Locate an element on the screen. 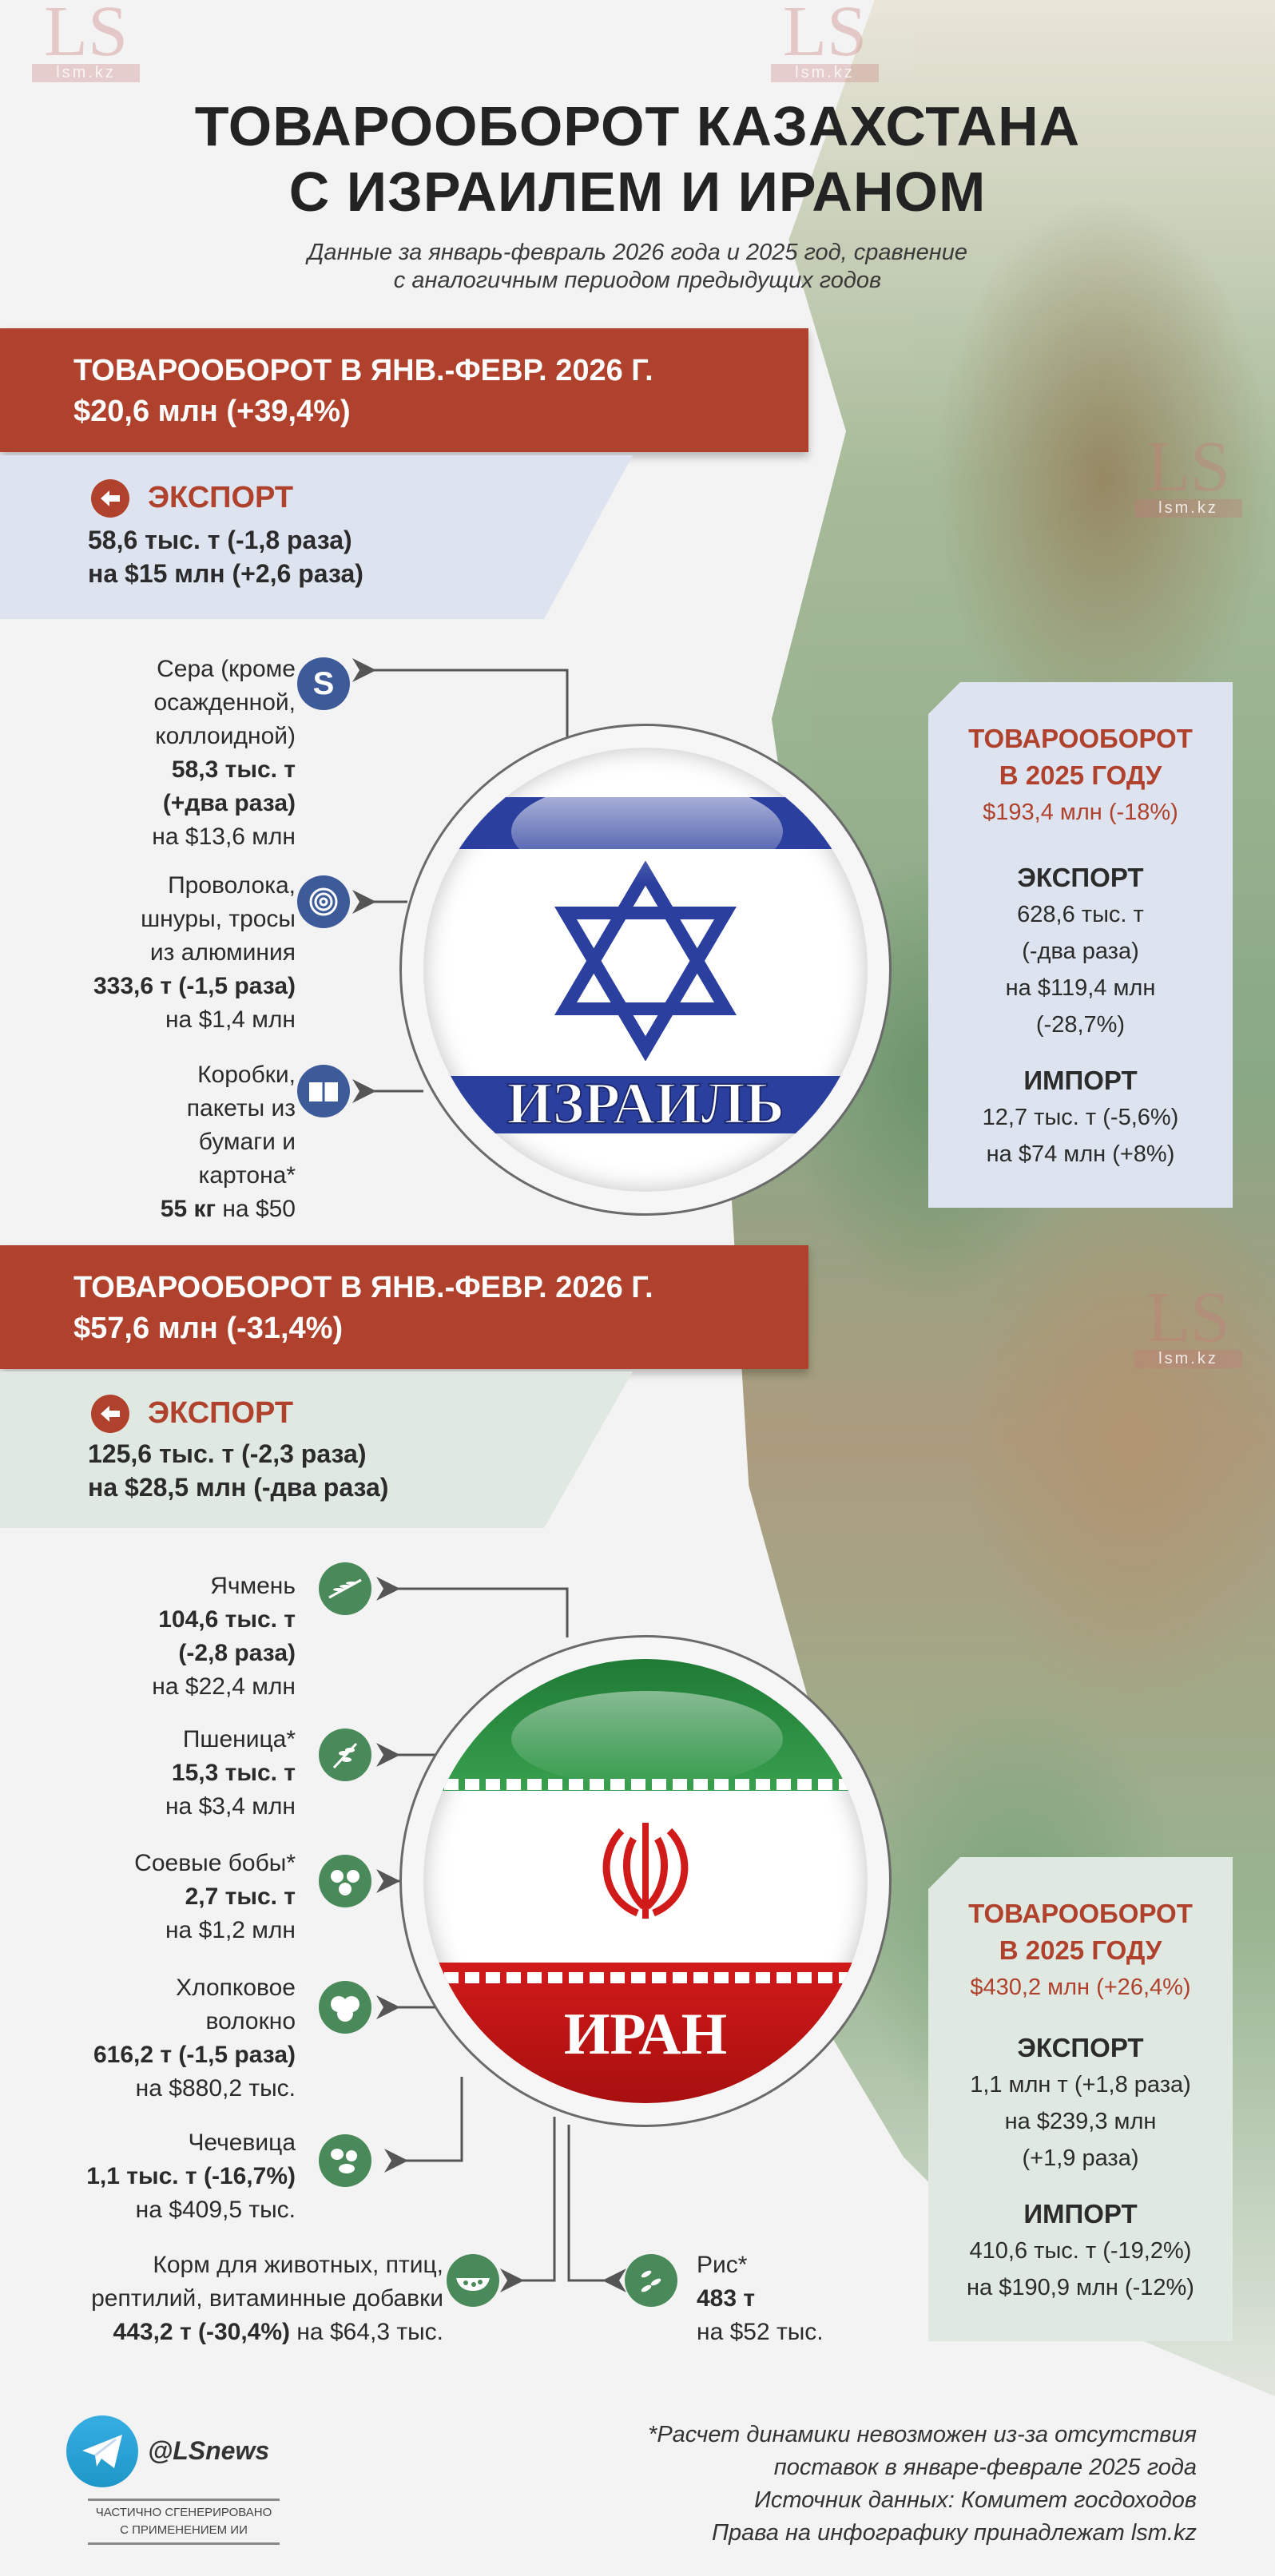 This screenshot has width=1275, height=2576. summary-export-line: на $239,3 млн is located at coordinates (1080, 2121).